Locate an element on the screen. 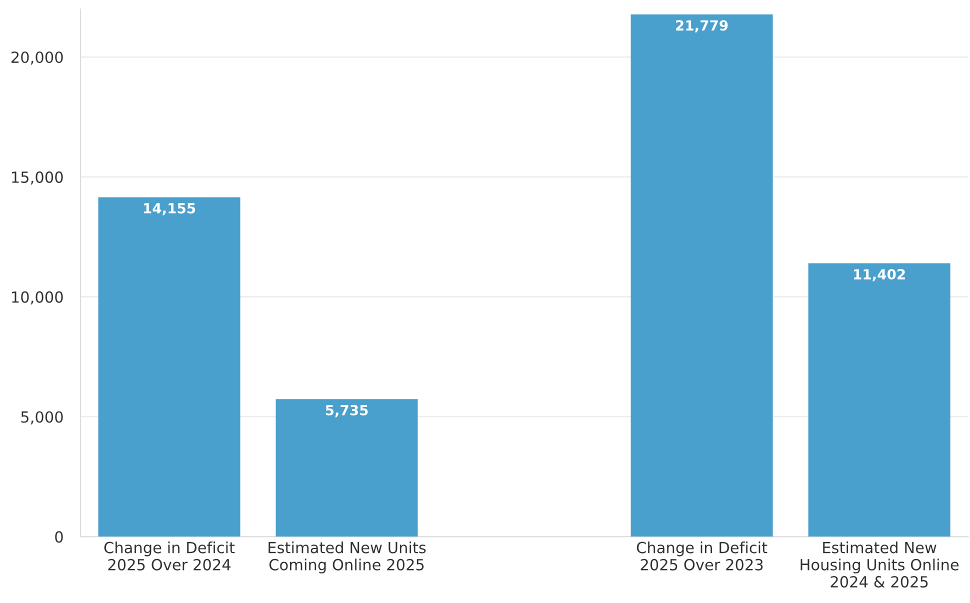 This screenshot has height=603, width=970. x-tick-label: Change in Deficit 2025 Over 2024 is located at coordinates (169, 556).